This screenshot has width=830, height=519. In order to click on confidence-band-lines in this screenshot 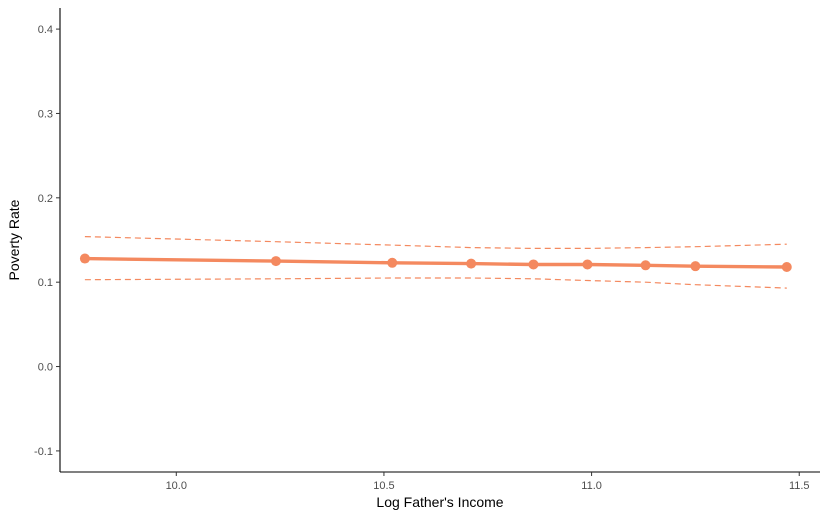, I will do `click(435, 262)`.